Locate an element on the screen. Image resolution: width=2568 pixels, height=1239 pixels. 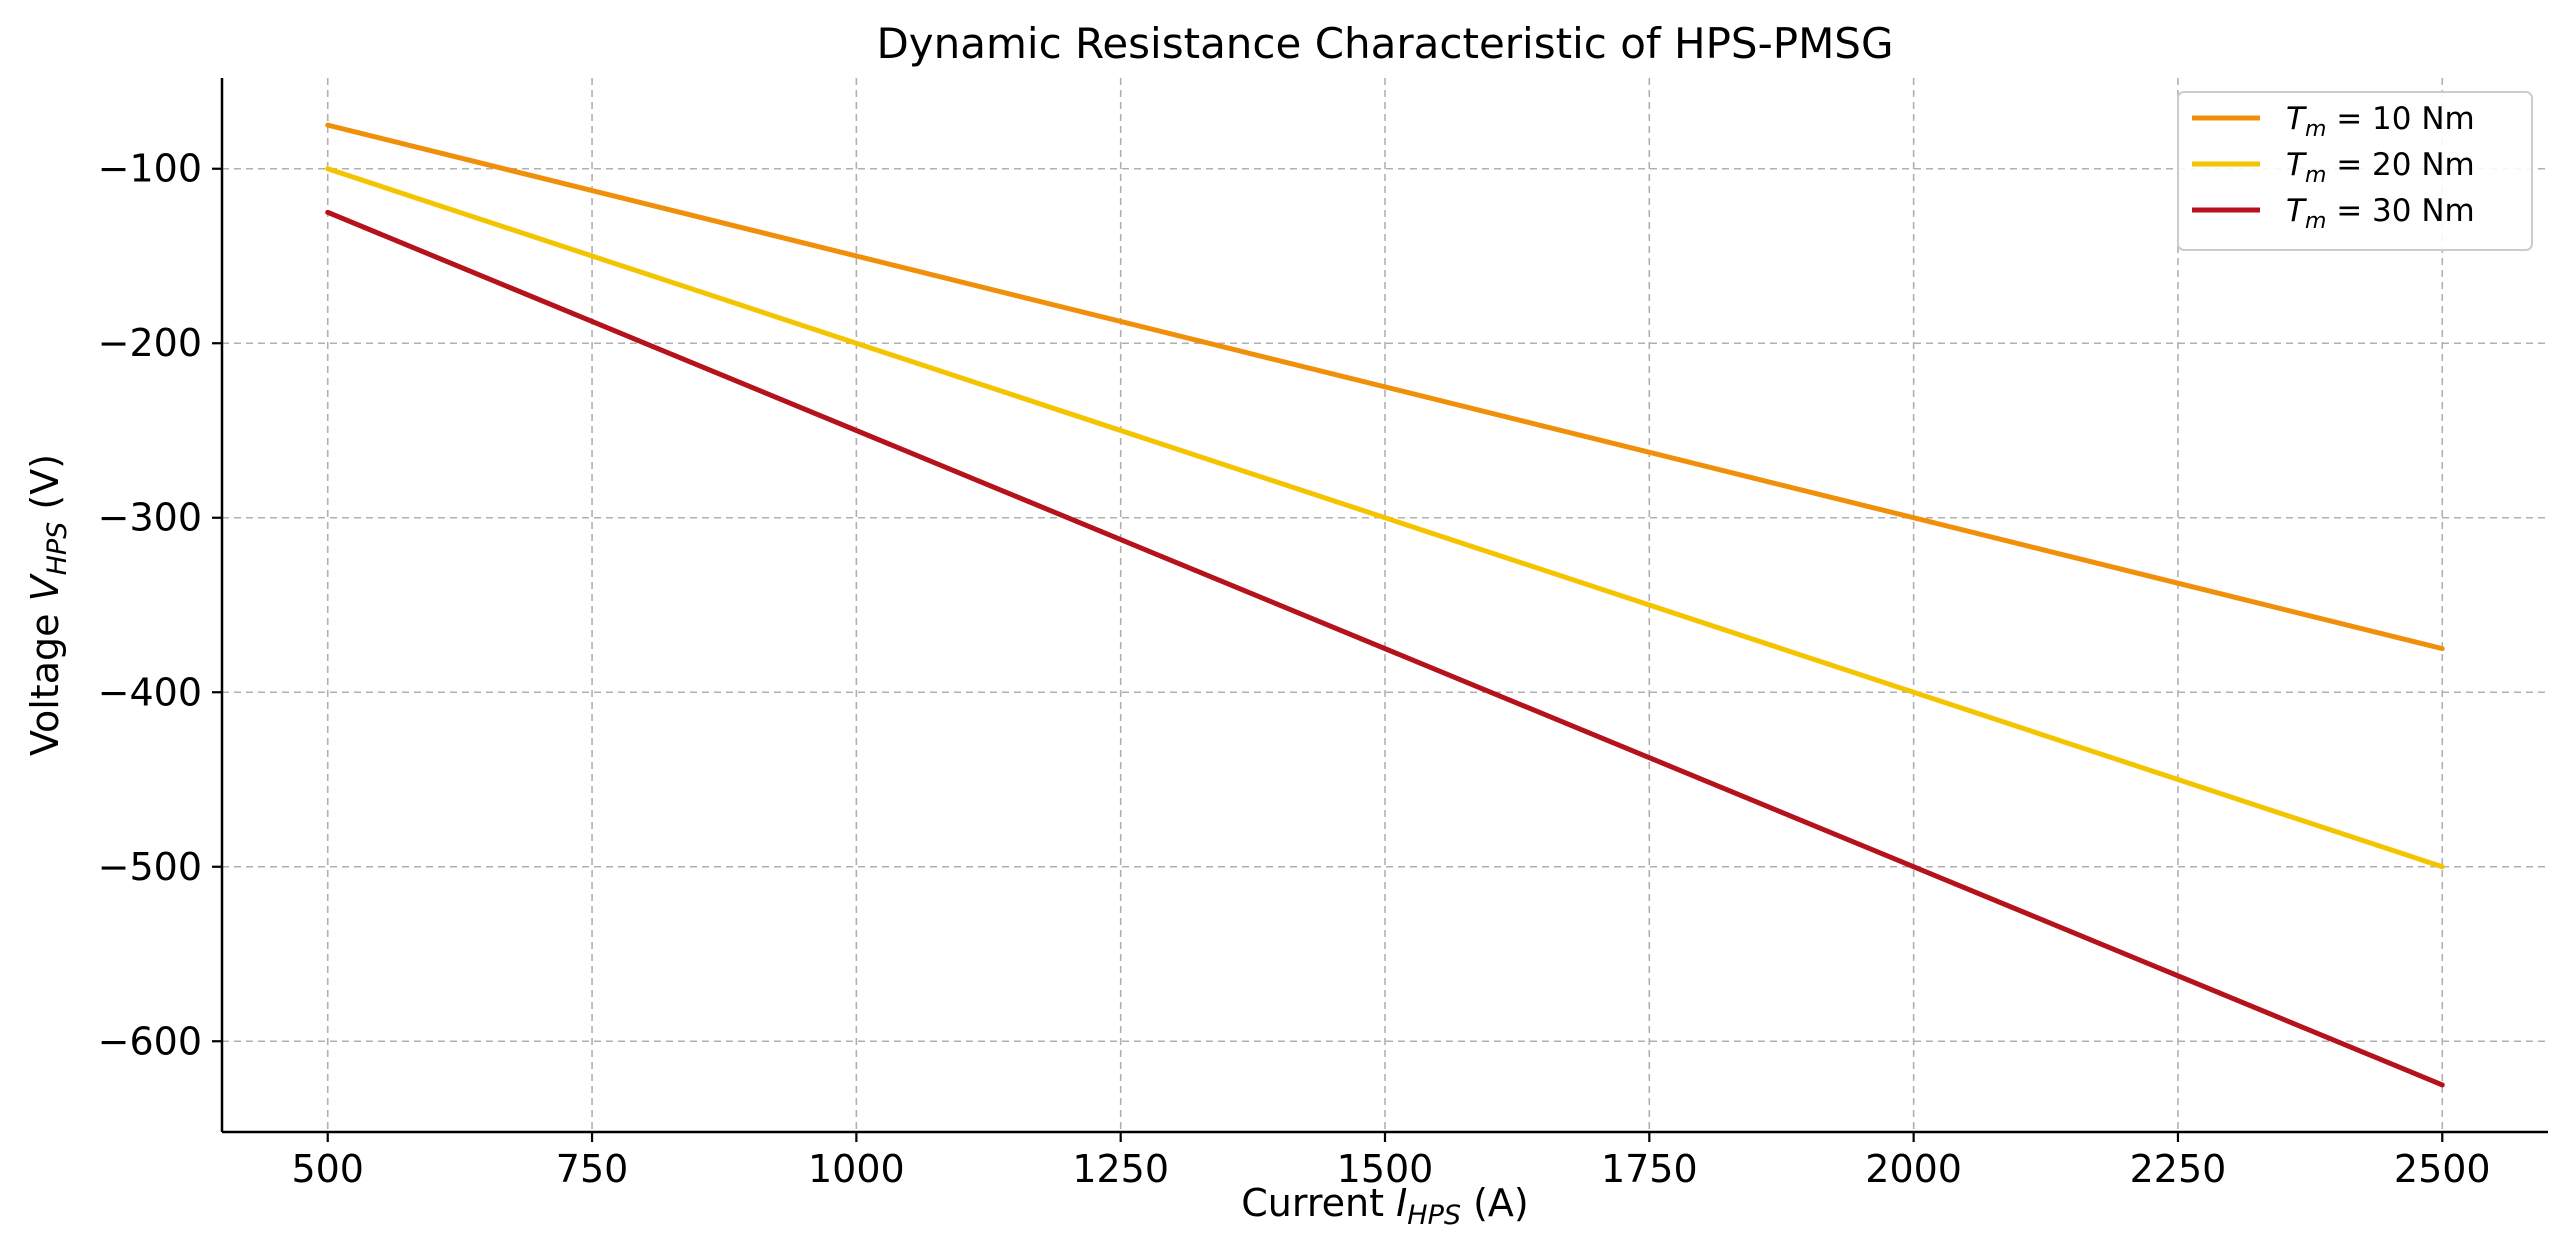
y-tick-label: −300 is located at coordinates (150, 518).